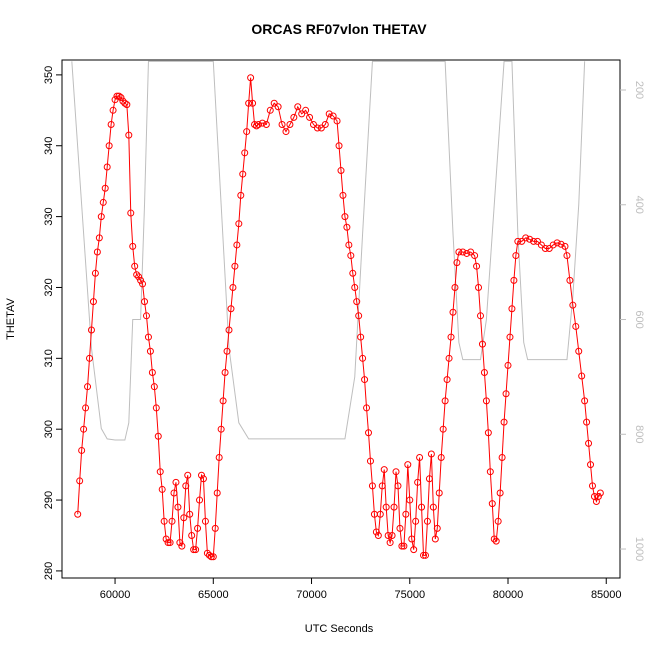  Describe the element at coordinates (639, 549) in the screenshot. I see `y2-tick-label: 1000` at that location.